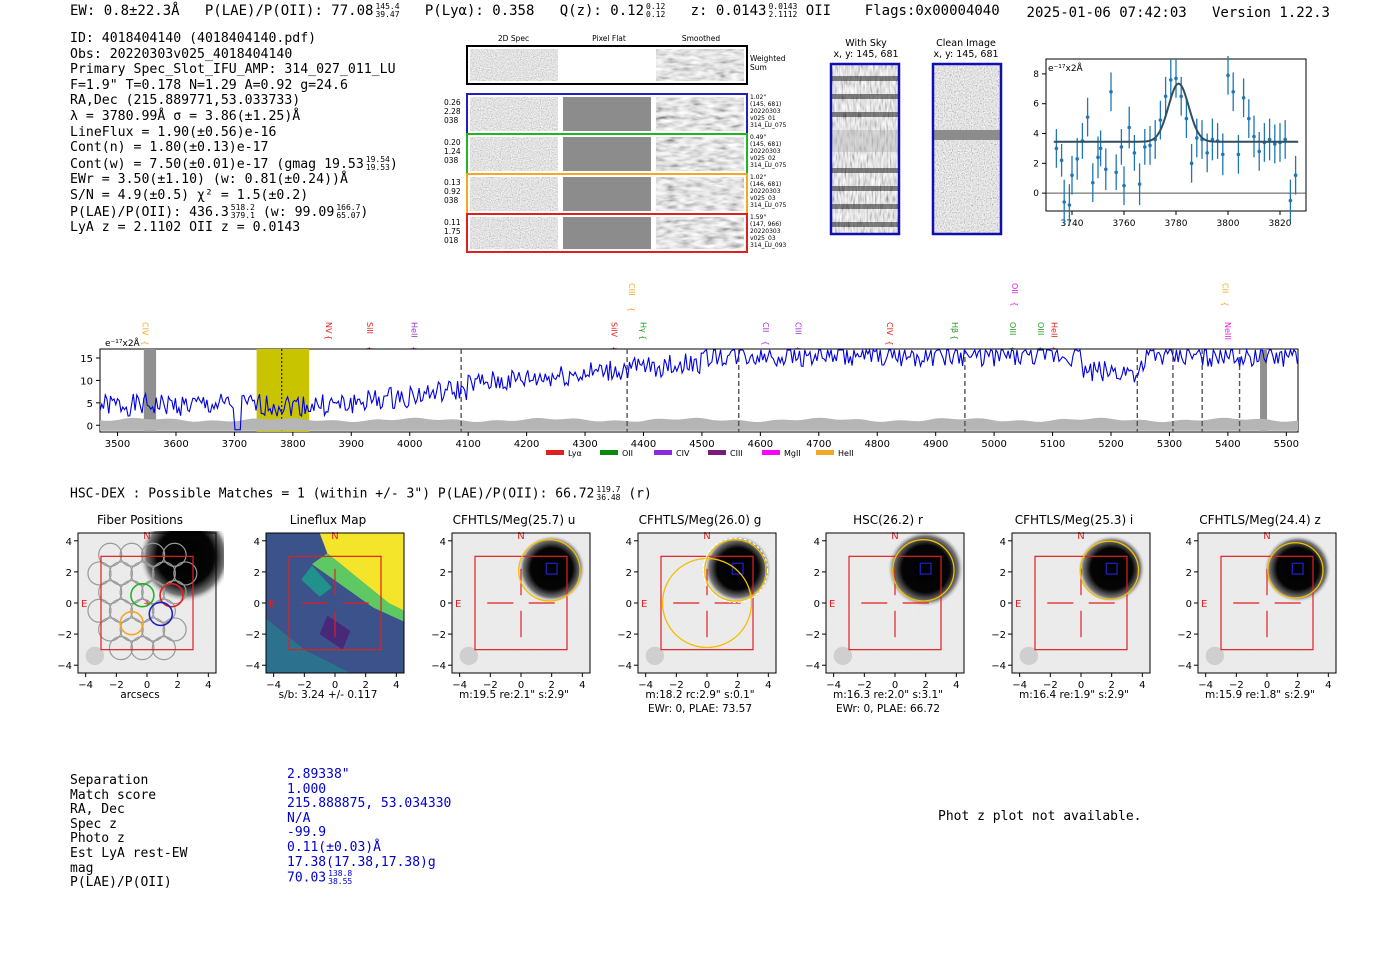 The height and width of the screenshot is (953, 1400). I want to click on spectrum-xtick-label: 3600, so click(175, 444).